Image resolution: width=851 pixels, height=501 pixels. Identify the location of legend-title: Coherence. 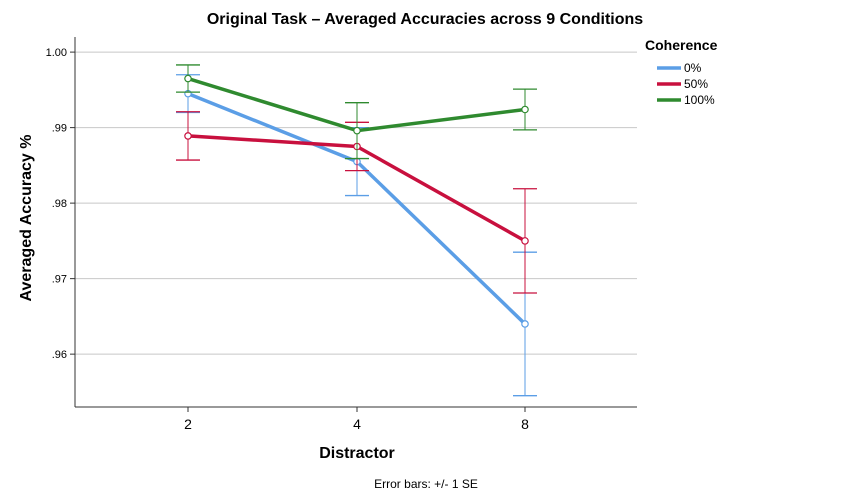
(681, 45).